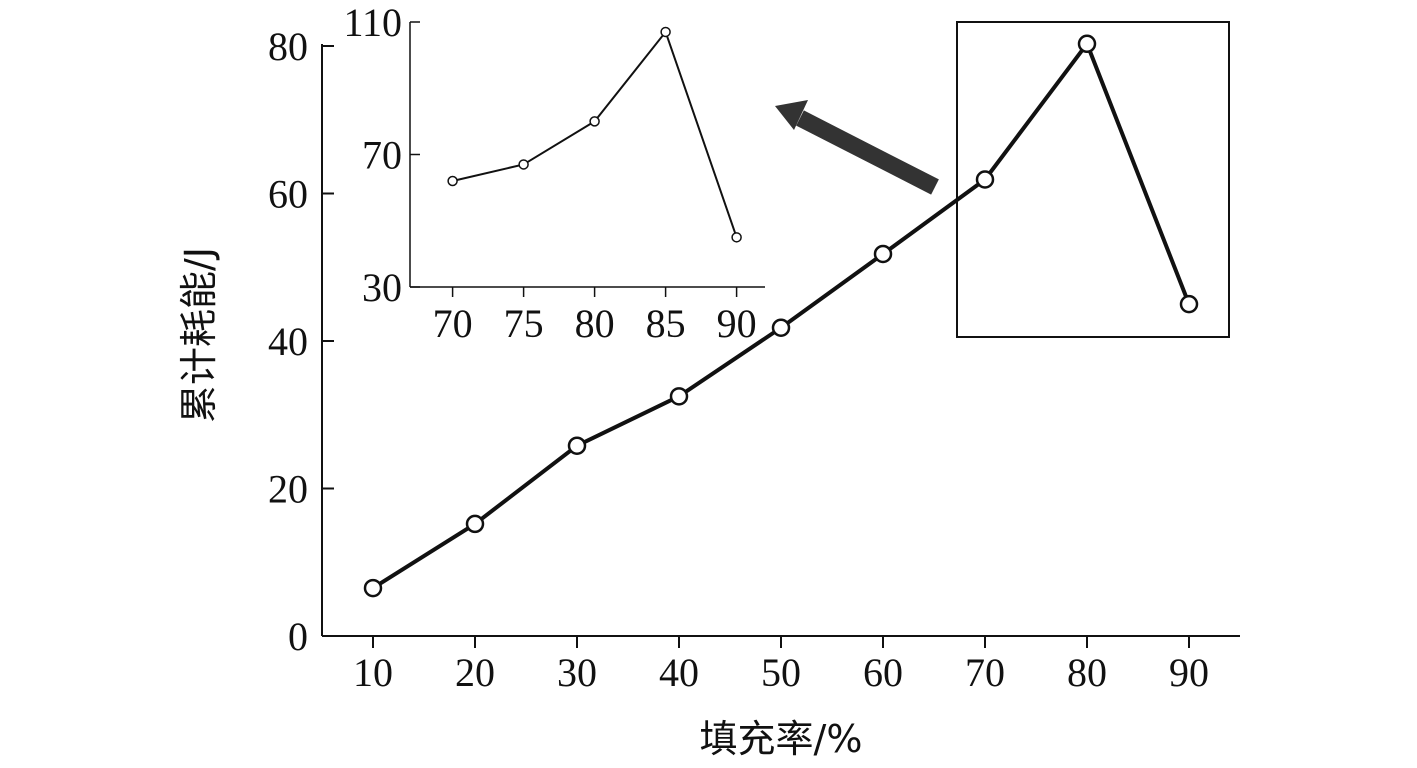  I want to click on x-tick-label: 90, so click(1189, 672).